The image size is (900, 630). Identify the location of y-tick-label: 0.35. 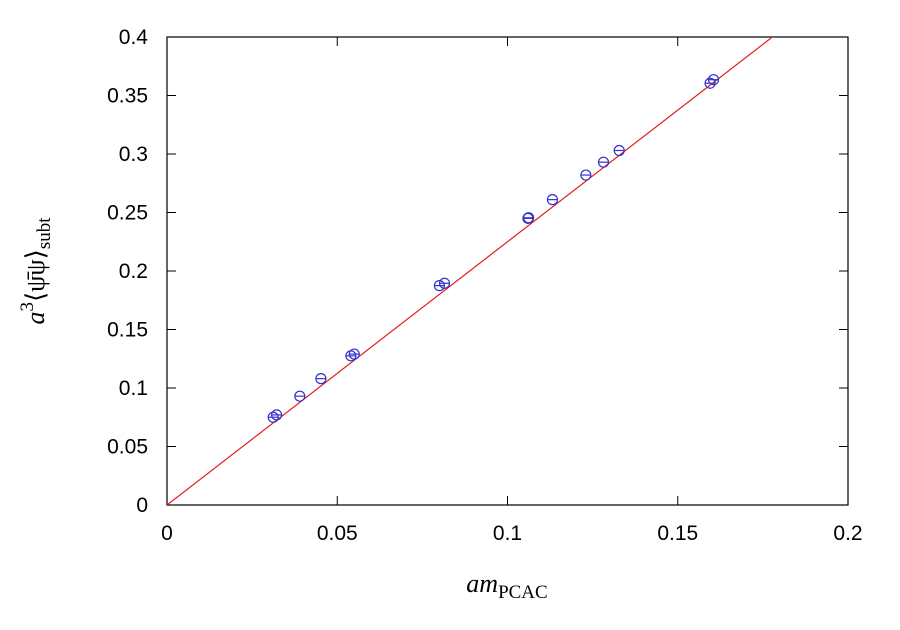
(127, 96).